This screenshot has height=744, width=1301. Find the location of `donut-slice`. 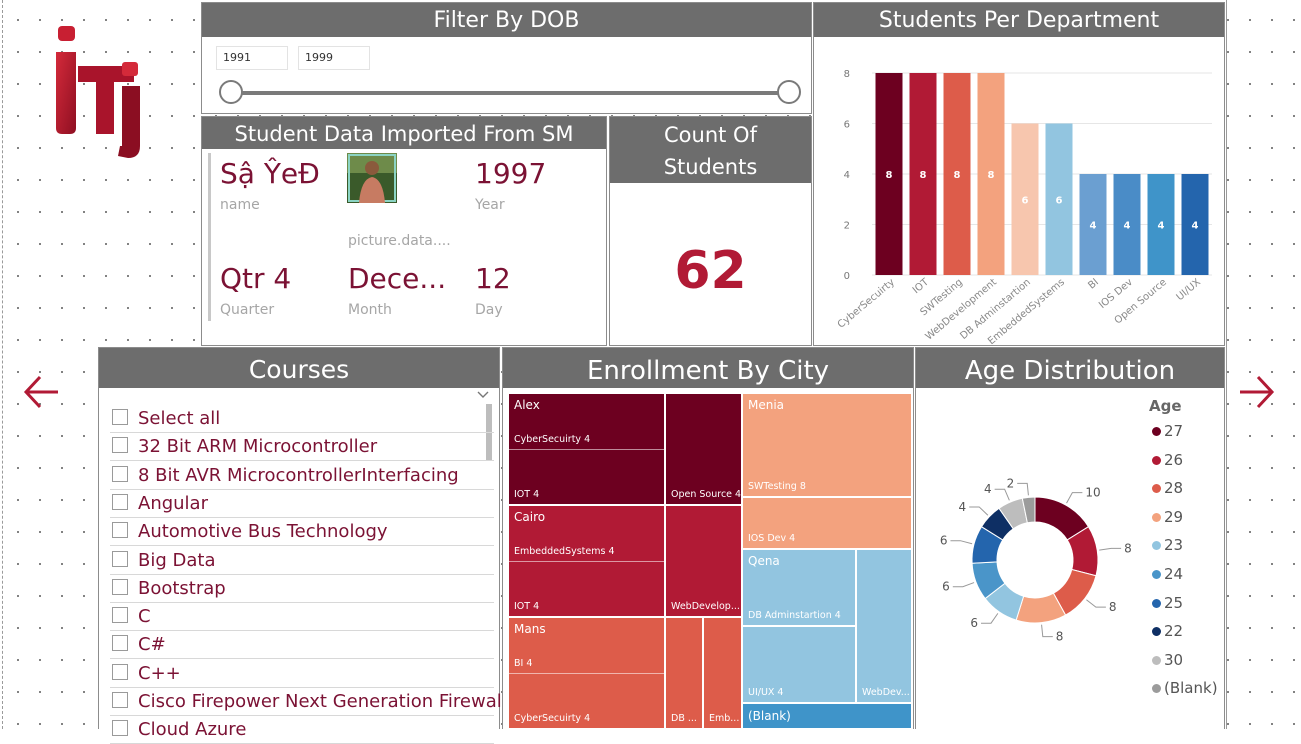

donut-slice is located at coordinates (1028, 510).